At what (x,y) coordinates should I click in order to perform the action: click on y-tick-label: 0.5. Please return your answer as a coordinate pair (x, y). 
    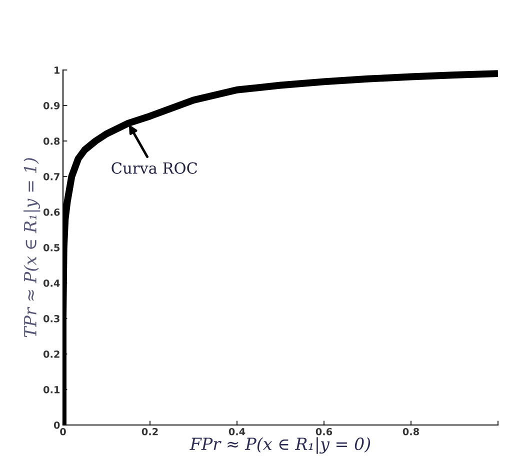
    Looking at the image, I should click on (51, 248).